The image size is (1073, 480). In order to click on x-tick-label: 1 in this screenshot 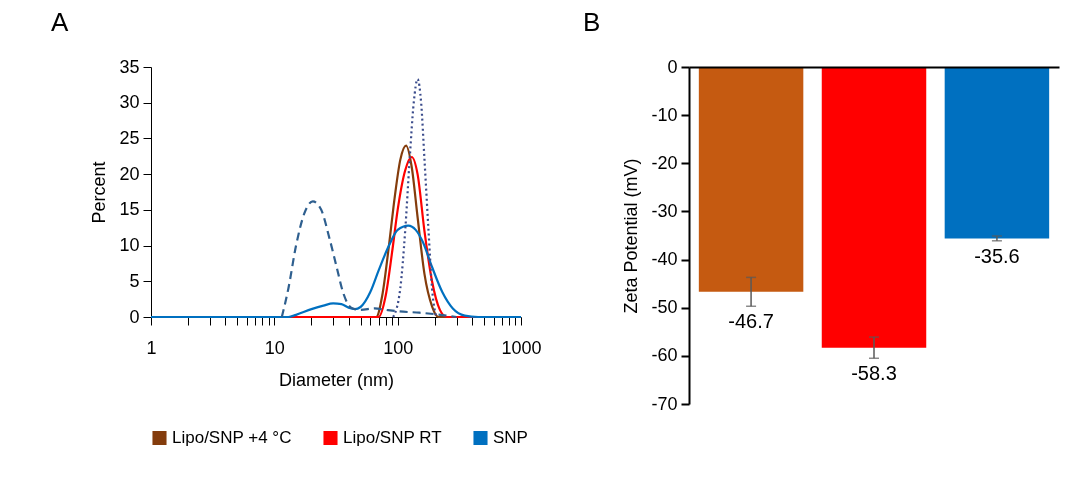, I will do `click(151, 347)`.